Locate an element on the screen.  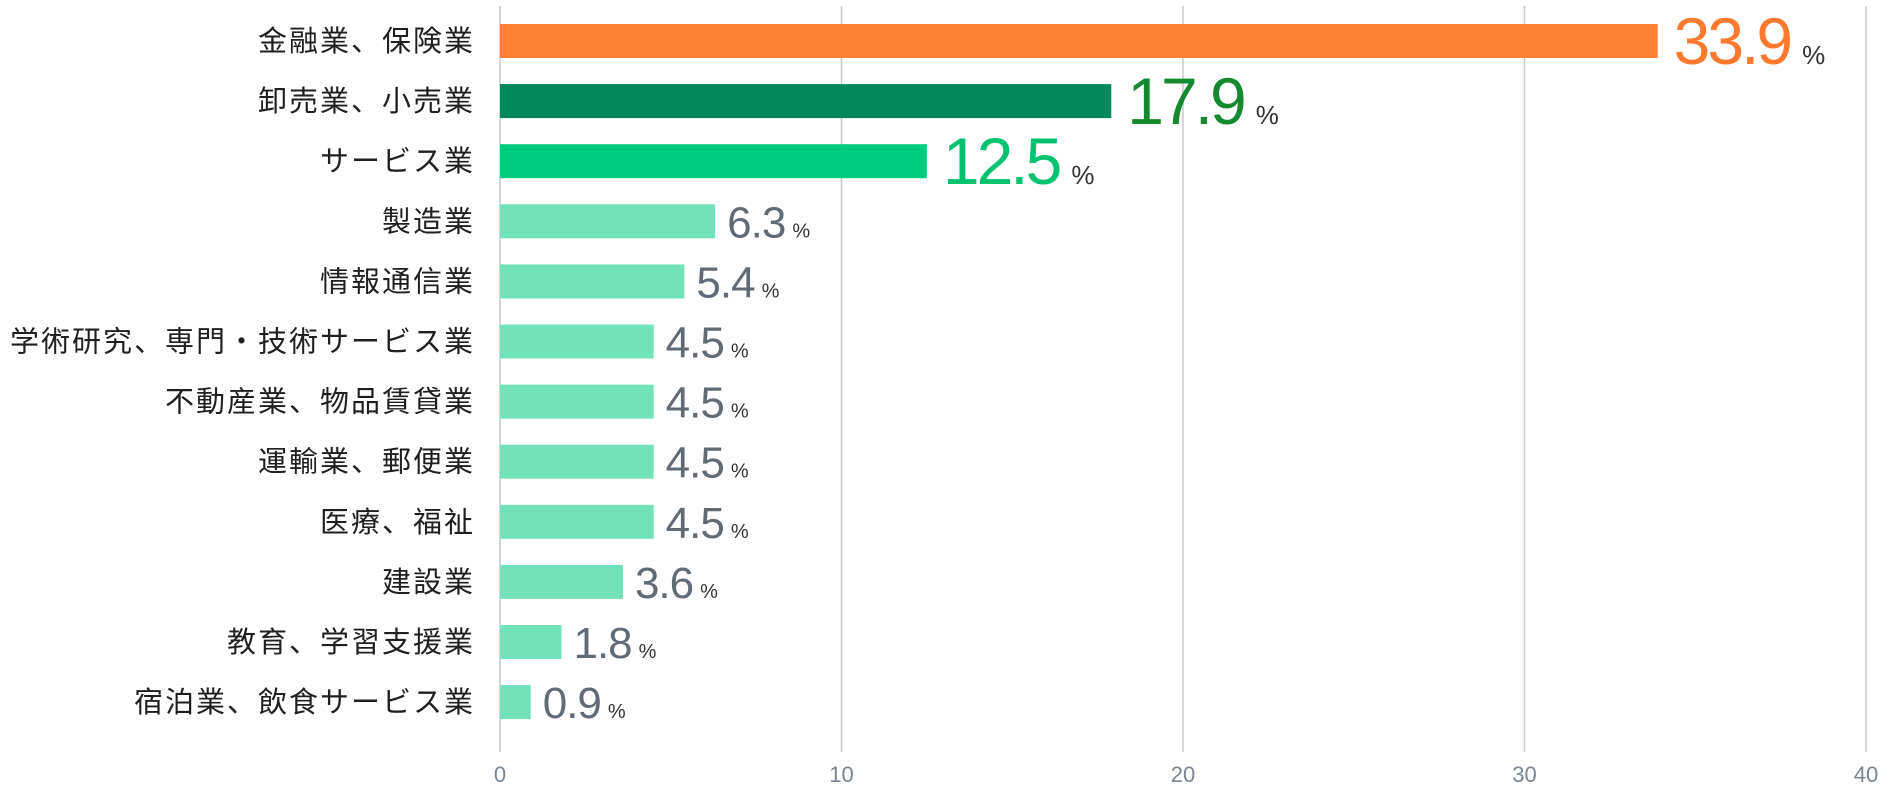
category-label-2: サービス業 is located at coordinates (397, 161).